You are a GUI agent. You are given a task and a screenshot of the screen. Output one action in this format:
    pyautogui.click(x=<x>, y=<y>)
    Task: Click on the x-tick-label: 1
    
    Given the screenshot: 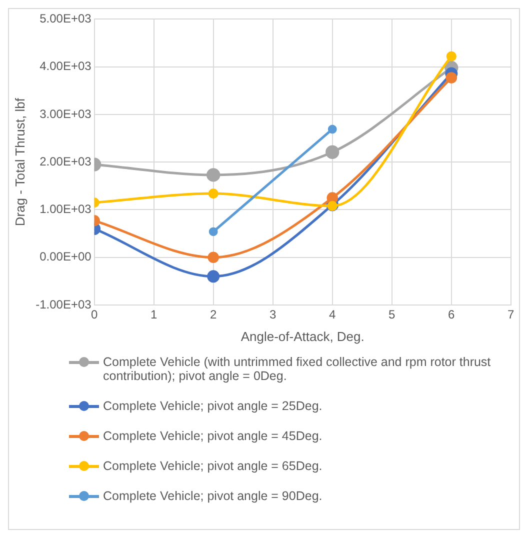 What is the action you would take?
    pyautogui.click(x=154, y=315)
    